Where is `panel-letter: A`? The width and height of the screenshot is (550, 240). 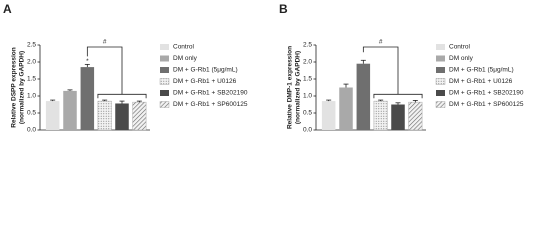
panel-letter: A is located at coordinates (7, 9).